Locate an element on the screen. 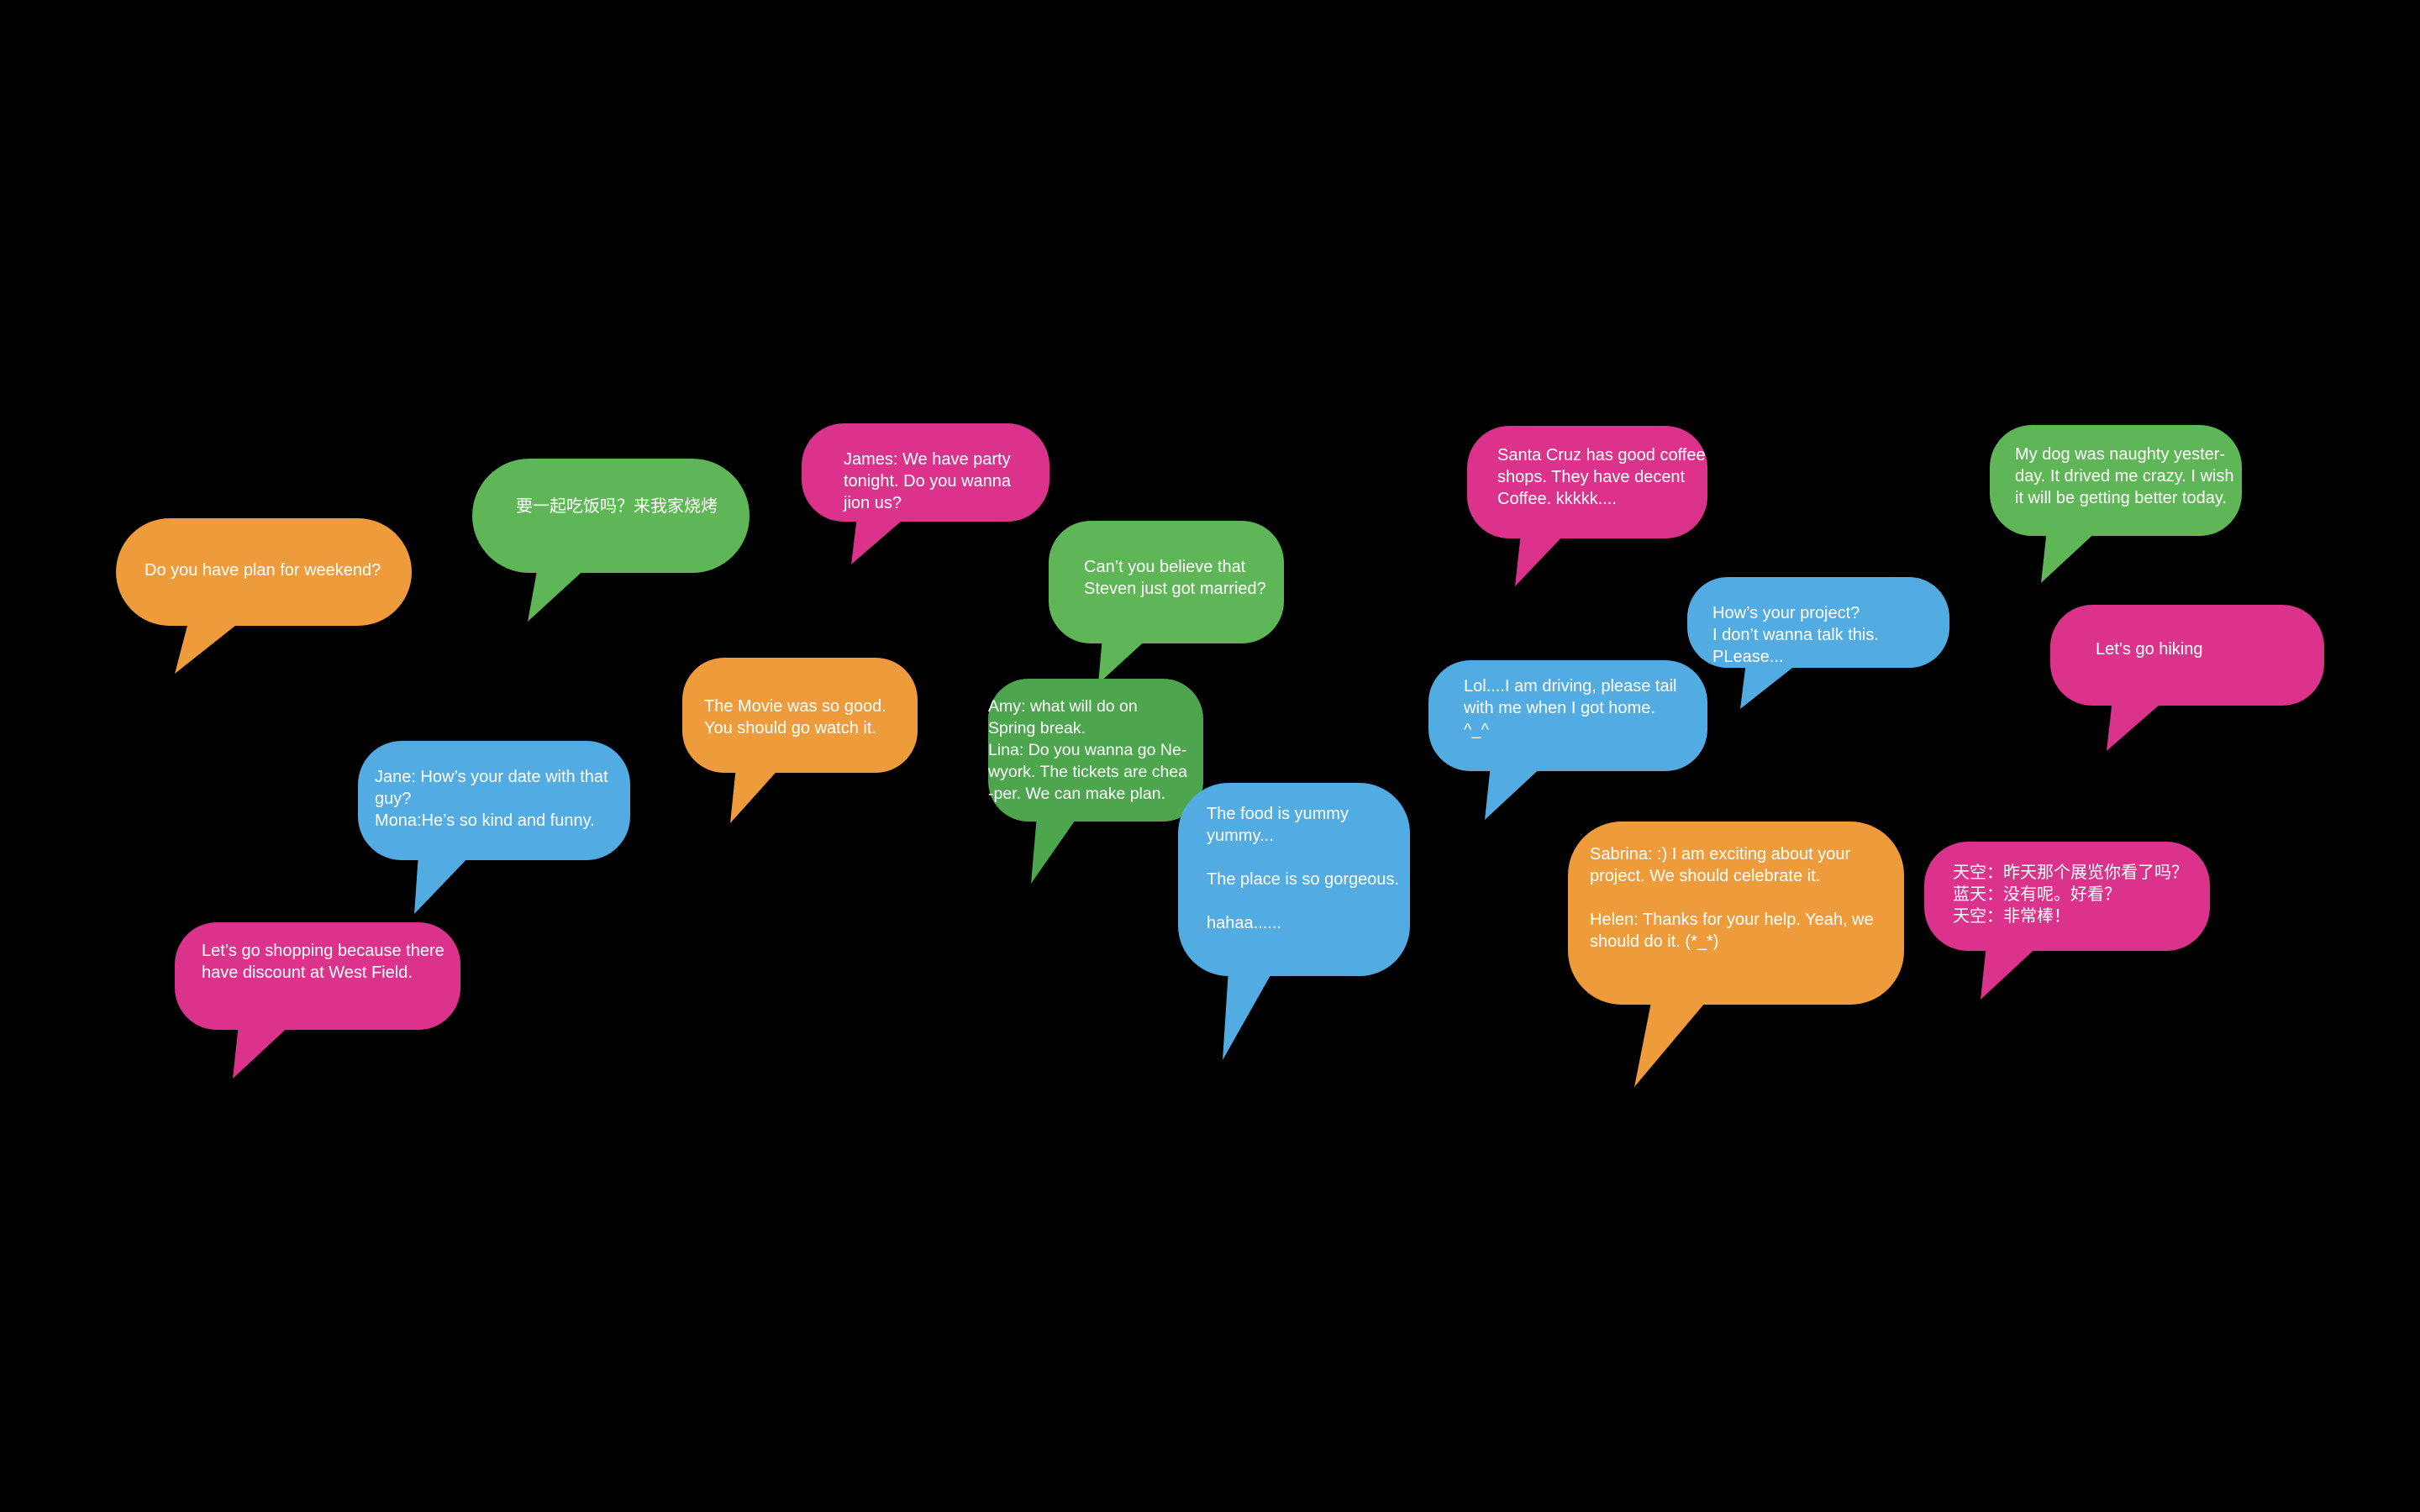 The image size is (2420, 1512). speech-bubble-text: Let’s go hiking is located at coordinates (2149, 649).